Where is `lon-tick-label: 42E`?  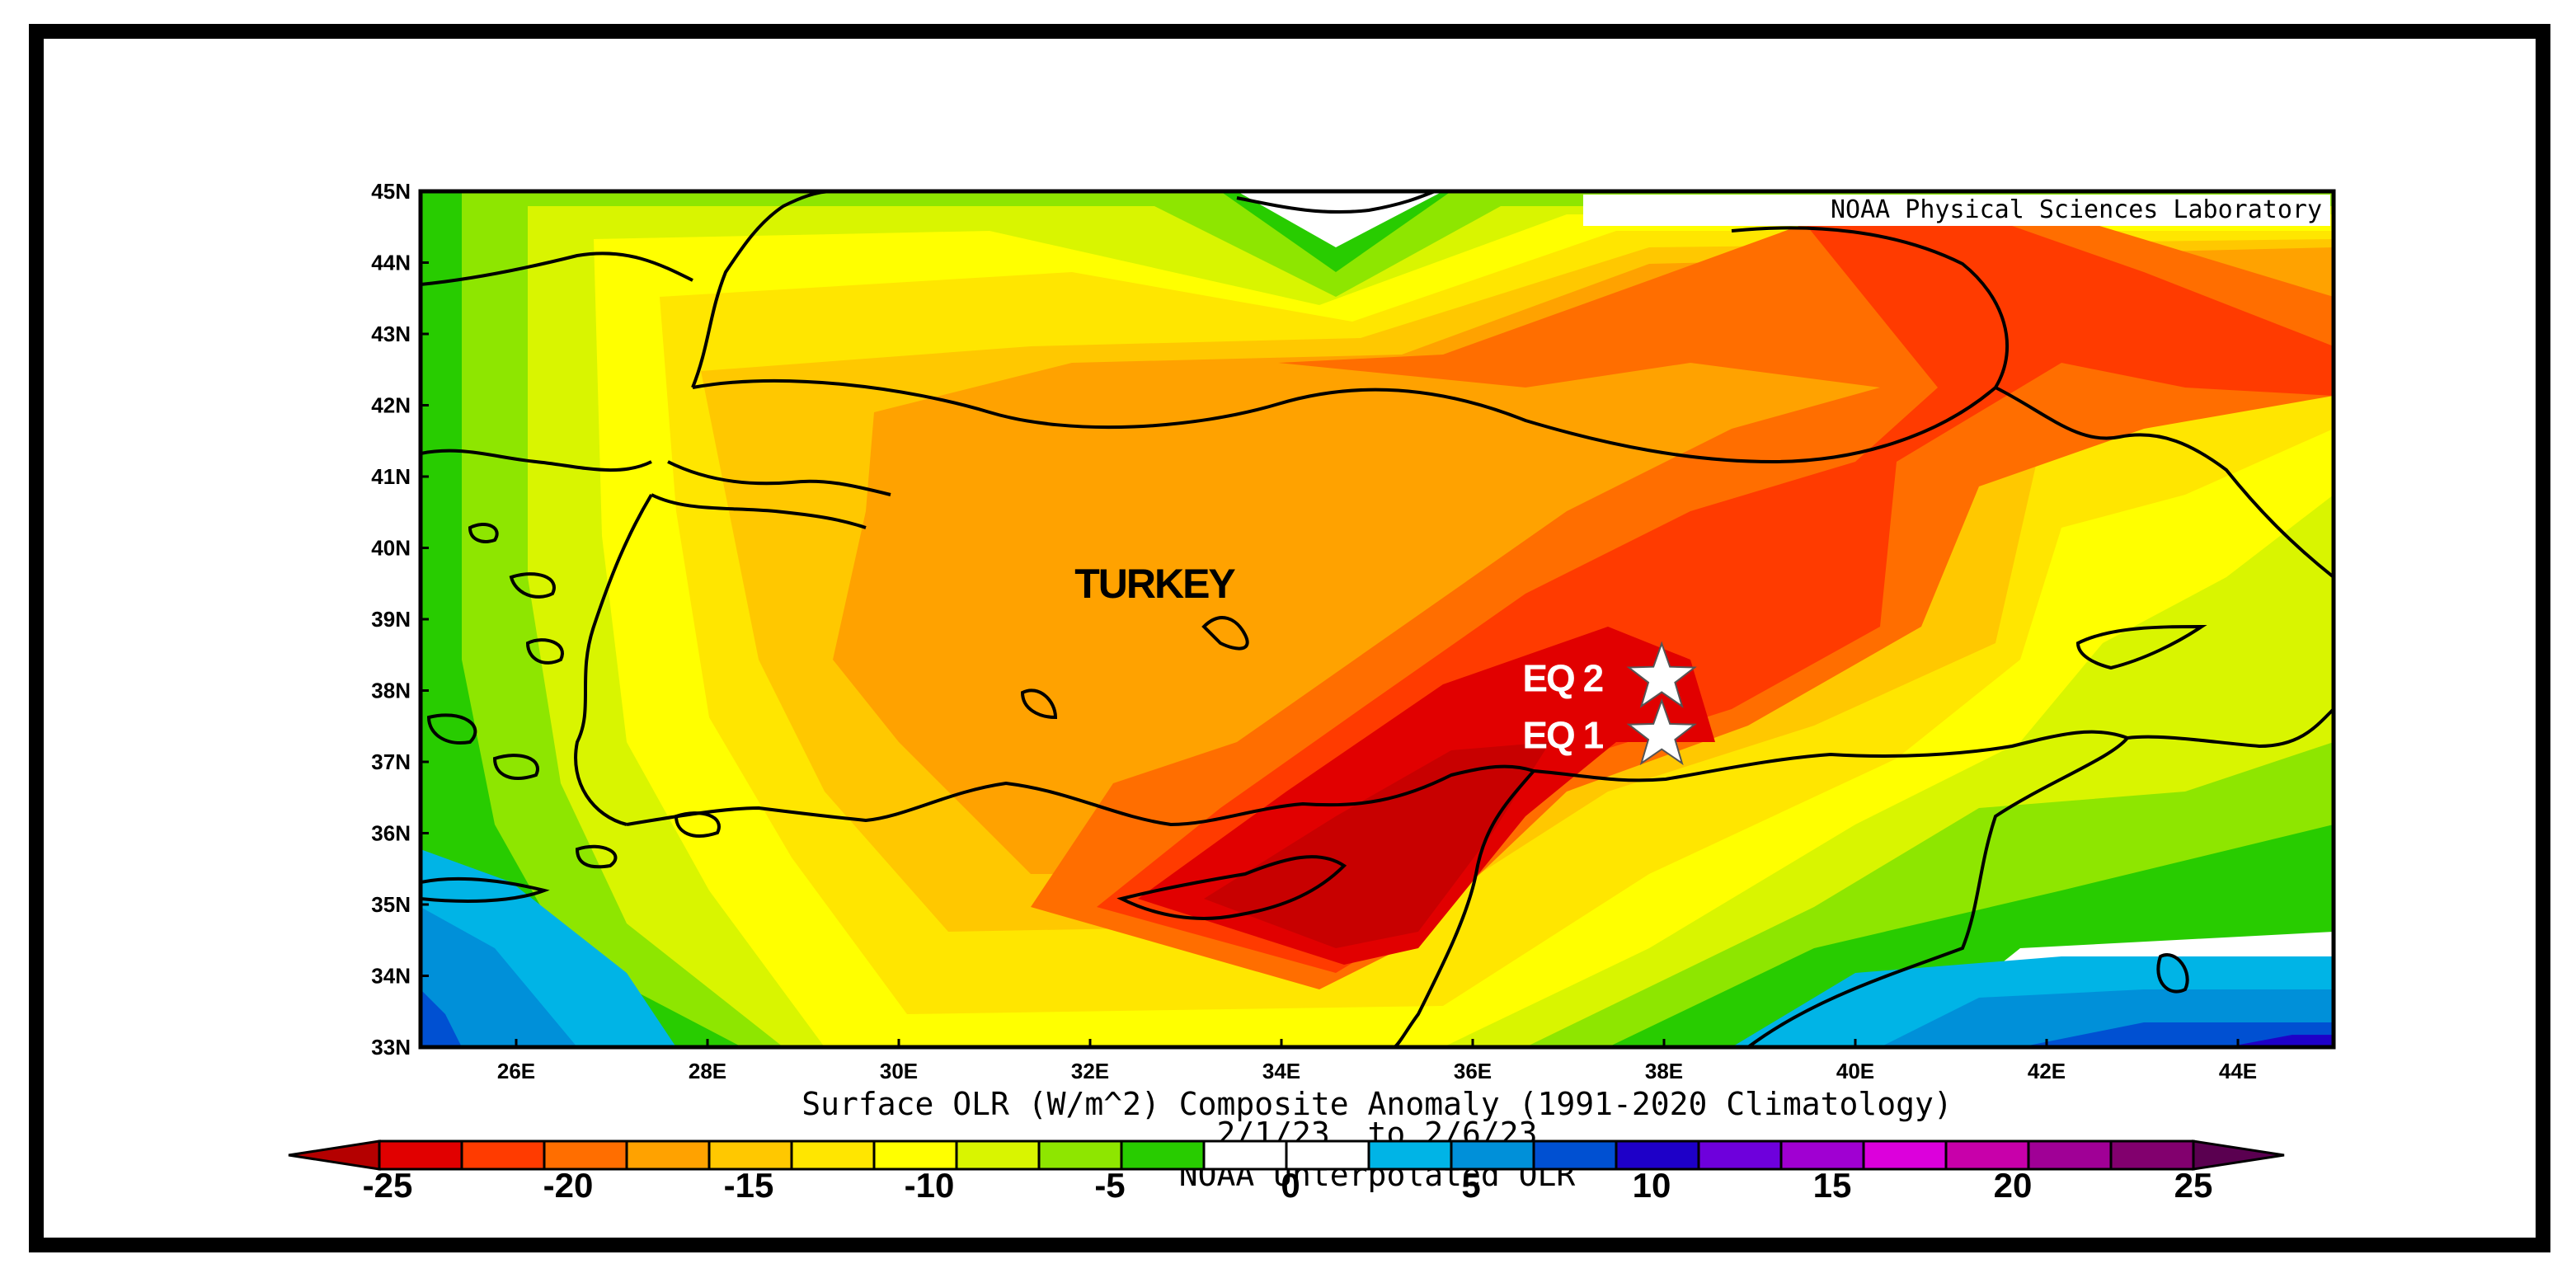
lon-tick-label: 42E is located at coordinates (2047, 1071).